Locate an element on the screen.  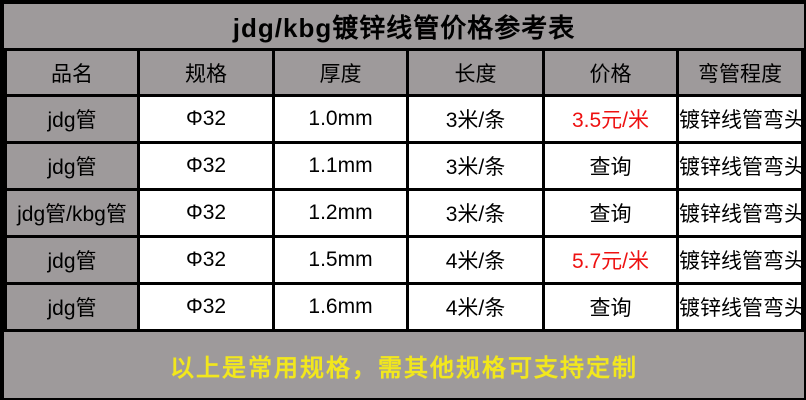
header-row: 品名 规格 厚度 长度 价格 弯管程度 is located at coordinates (404, 72).